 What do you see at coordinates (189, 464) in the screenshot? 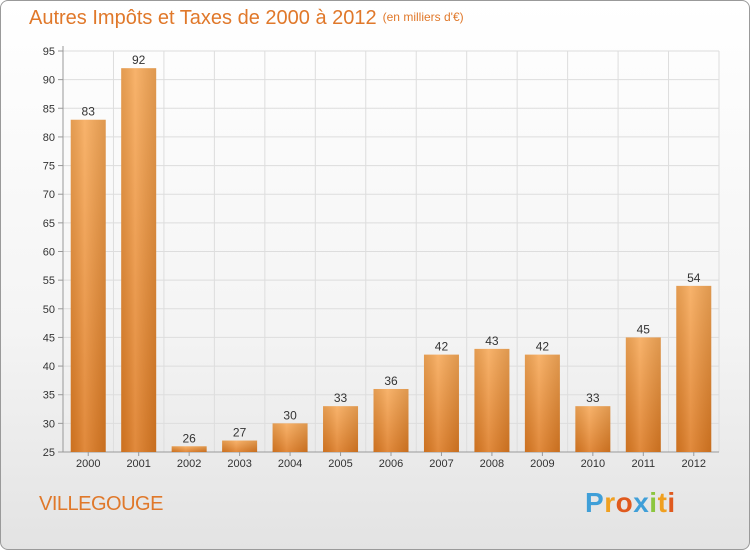
I see `x-tick-label: 2002` at bounding box center [189, 464].